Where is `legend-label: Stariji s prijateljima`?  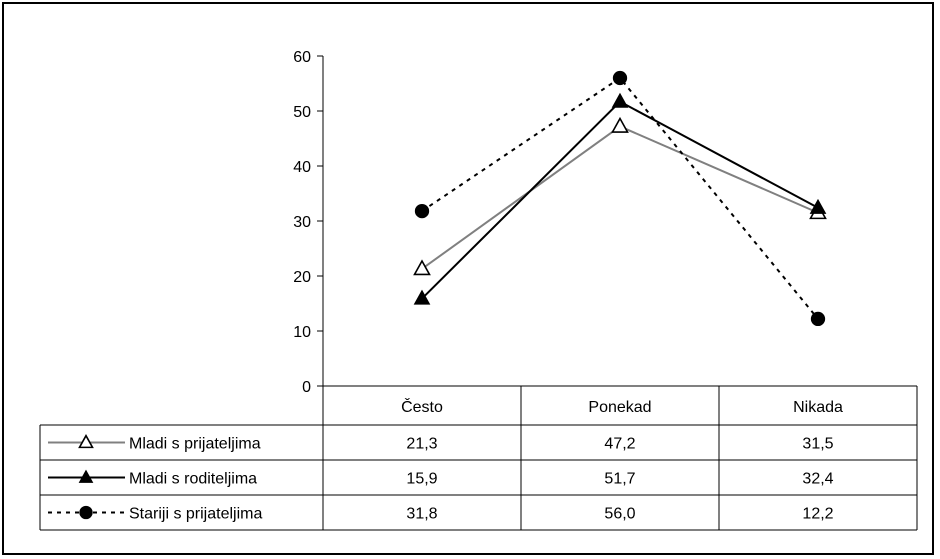
legend-label: Stariji s prijateljima is located at coordinates (195, 514).